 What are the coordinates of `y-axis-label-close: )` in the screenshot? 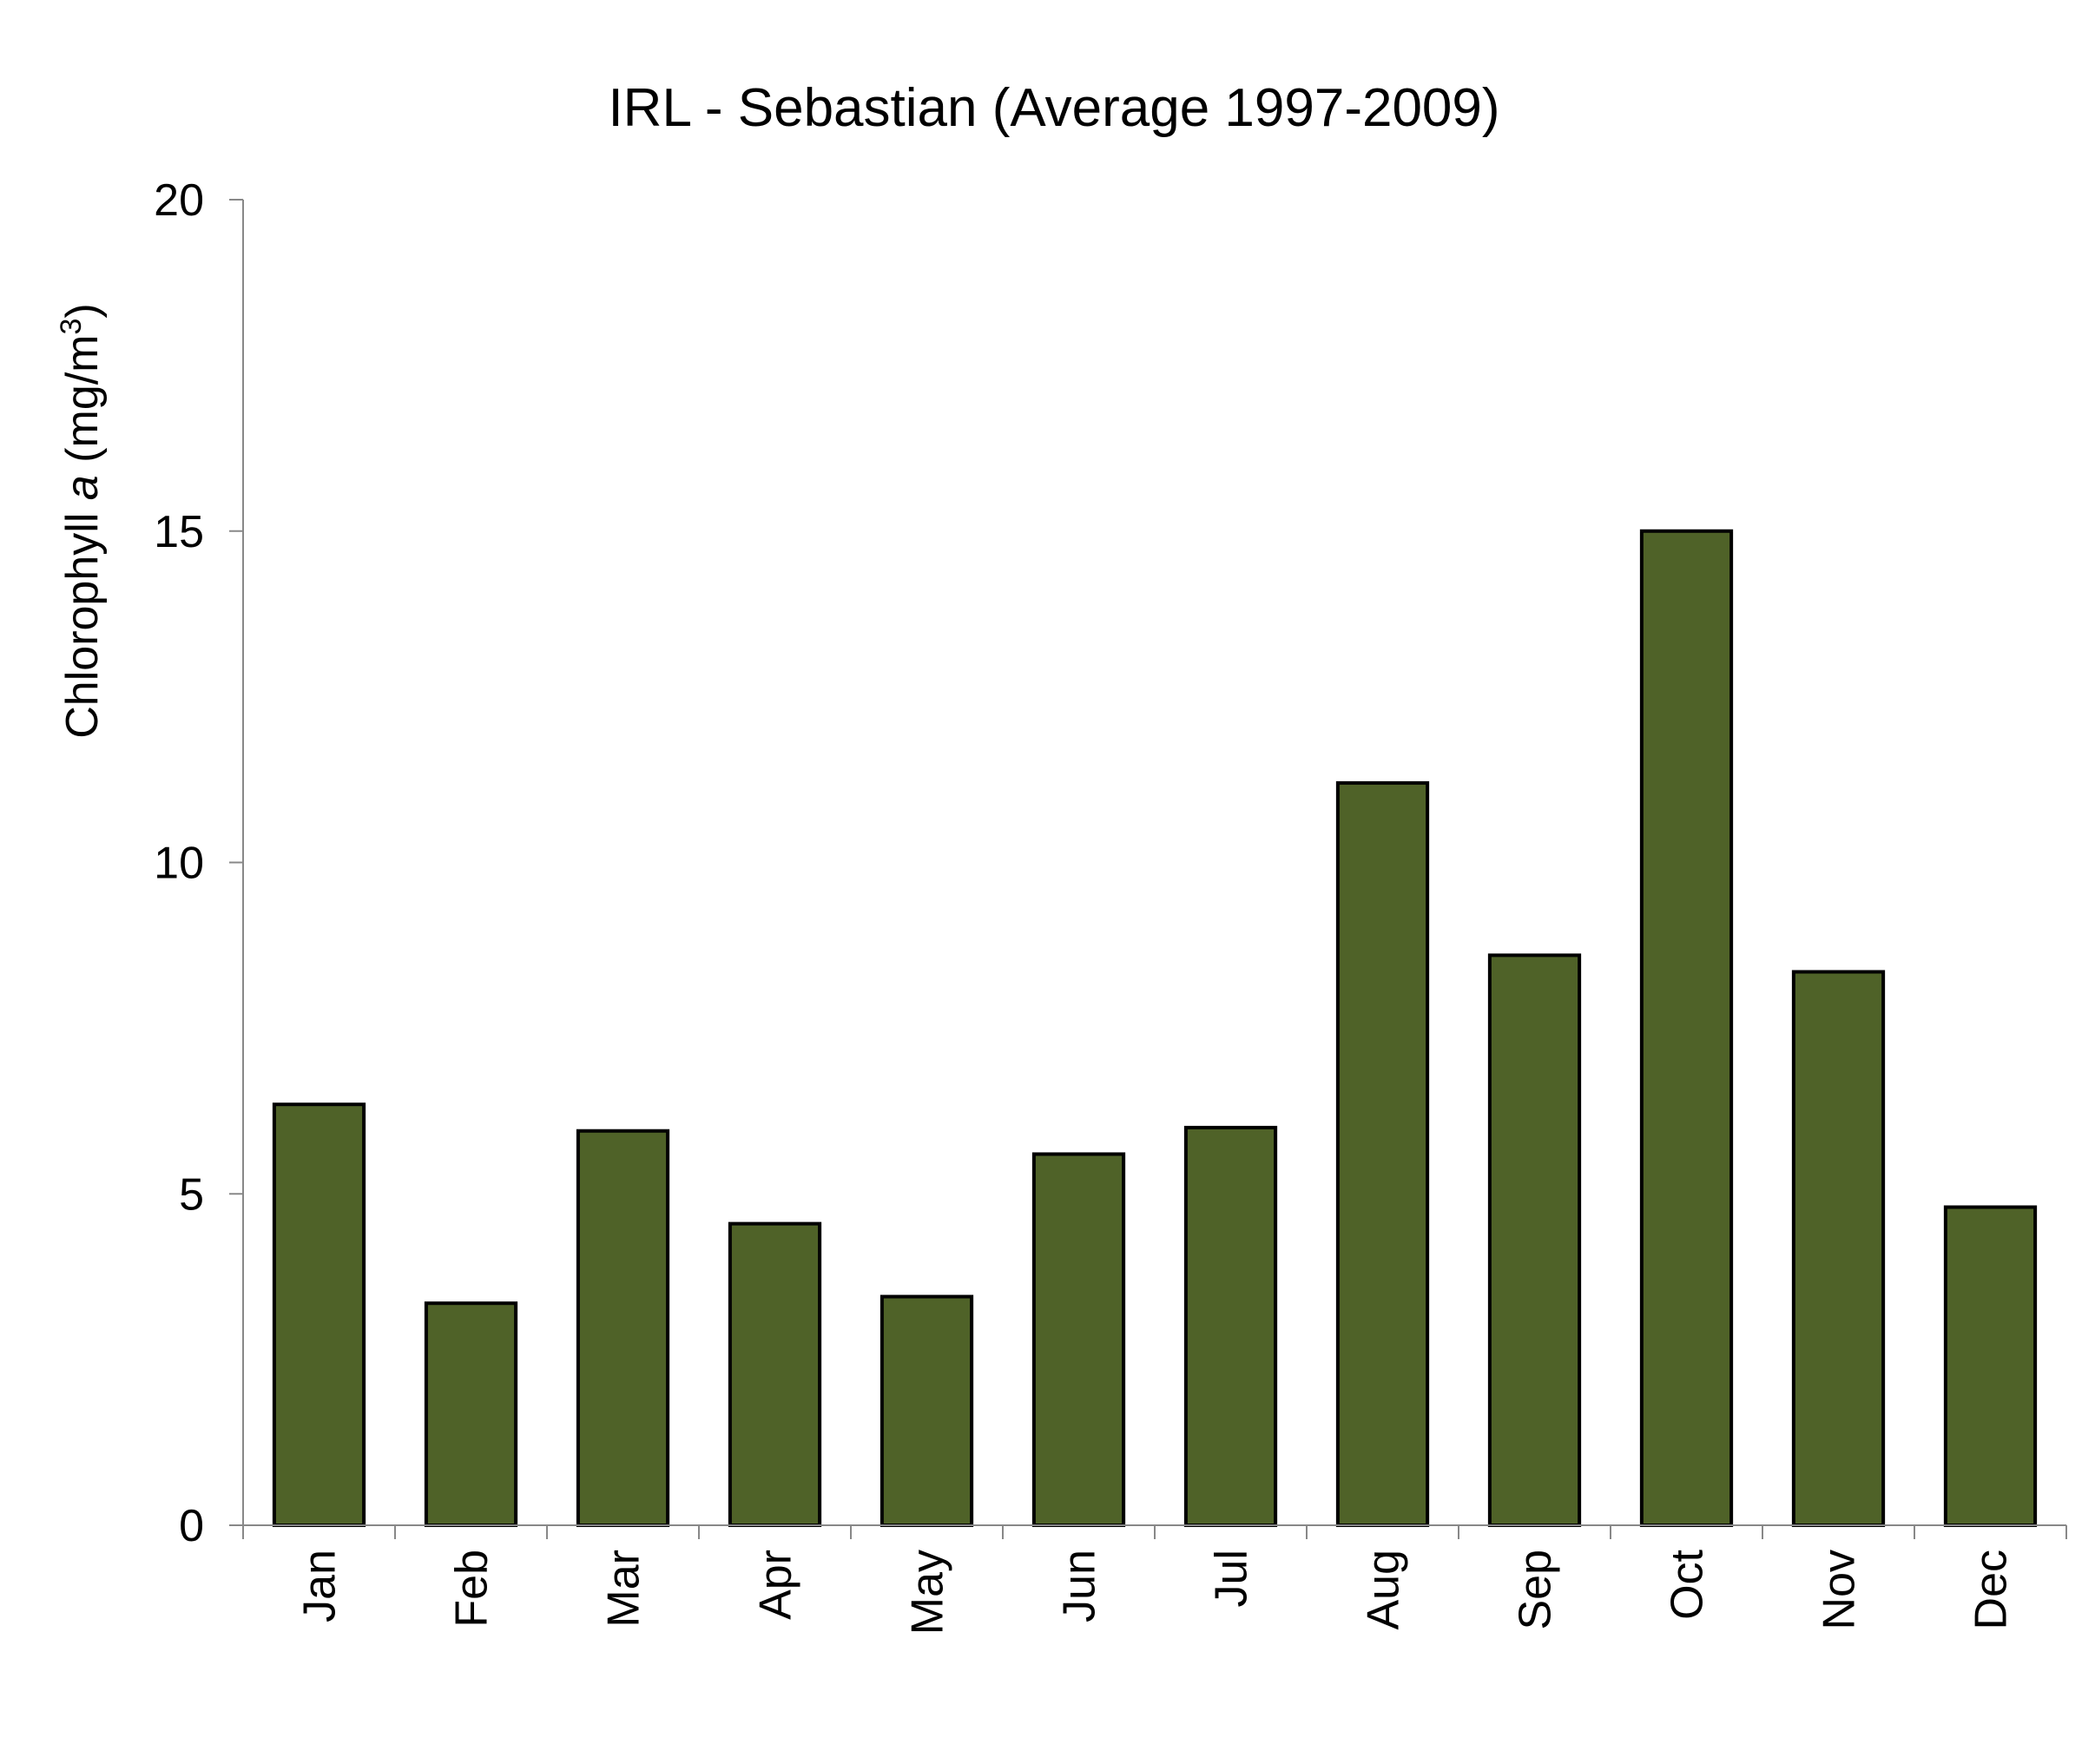 It's located at (82, 310).